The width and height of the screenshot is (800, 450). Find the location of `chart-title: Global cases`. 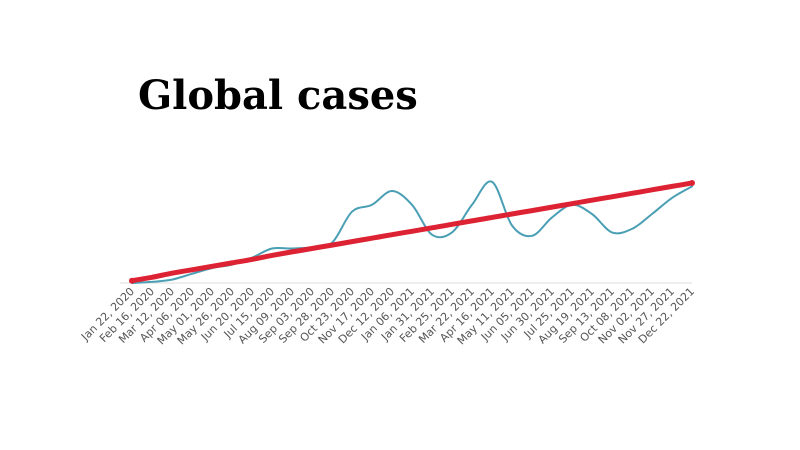

chart-title: Global cases is located at coordinates (278, 95).